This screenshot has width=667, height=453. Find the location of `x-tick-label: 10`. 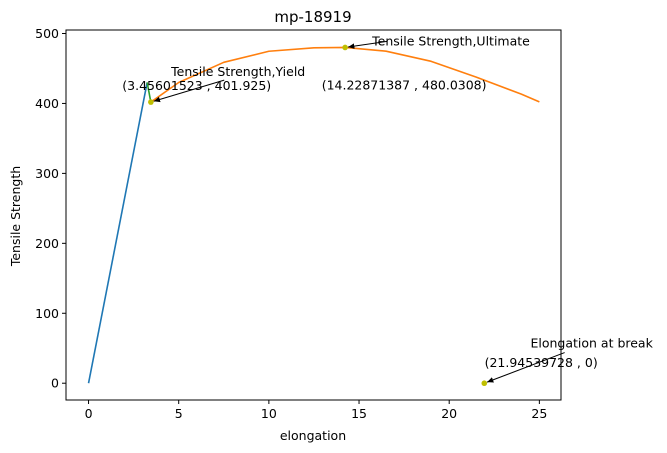

x-tick-label: 10 is located at coordinates (269, 413).